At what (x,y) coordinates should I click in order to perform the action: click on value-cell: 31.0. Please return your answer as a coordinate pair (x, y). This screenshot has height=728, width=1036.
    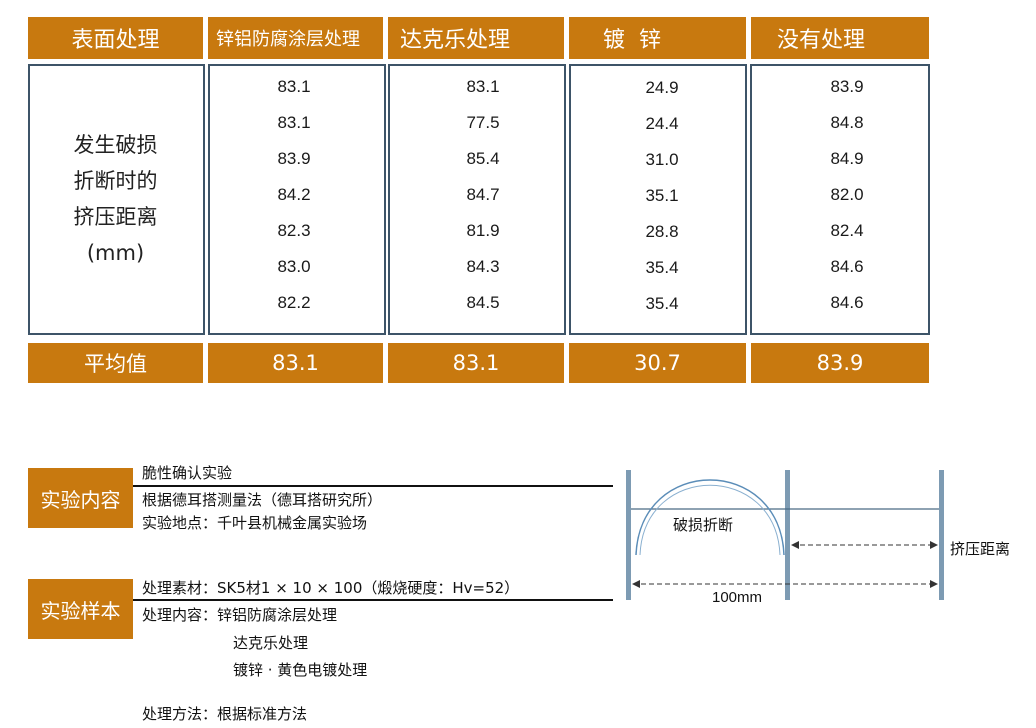
    Looking at the image, I should click on (662, 159).